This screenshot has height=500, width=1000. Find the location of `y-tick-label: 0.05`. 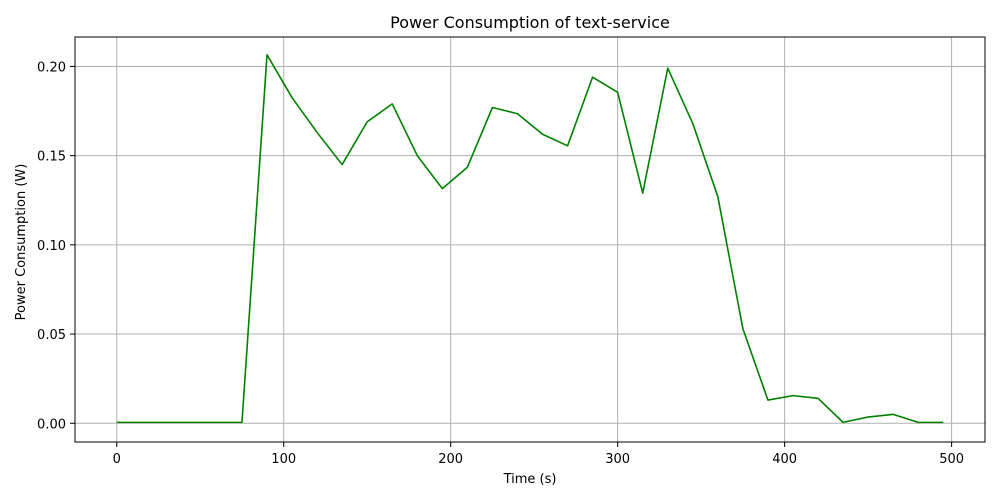

y-tick-label: 0.05 is located at coordinates (51, 335).